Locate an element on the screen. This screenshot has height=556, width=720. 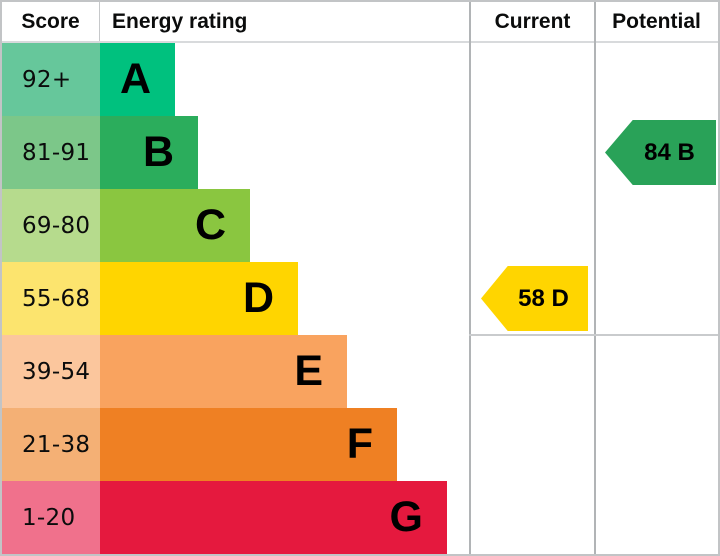
band-bar: B is located at coordinates (149, 152).